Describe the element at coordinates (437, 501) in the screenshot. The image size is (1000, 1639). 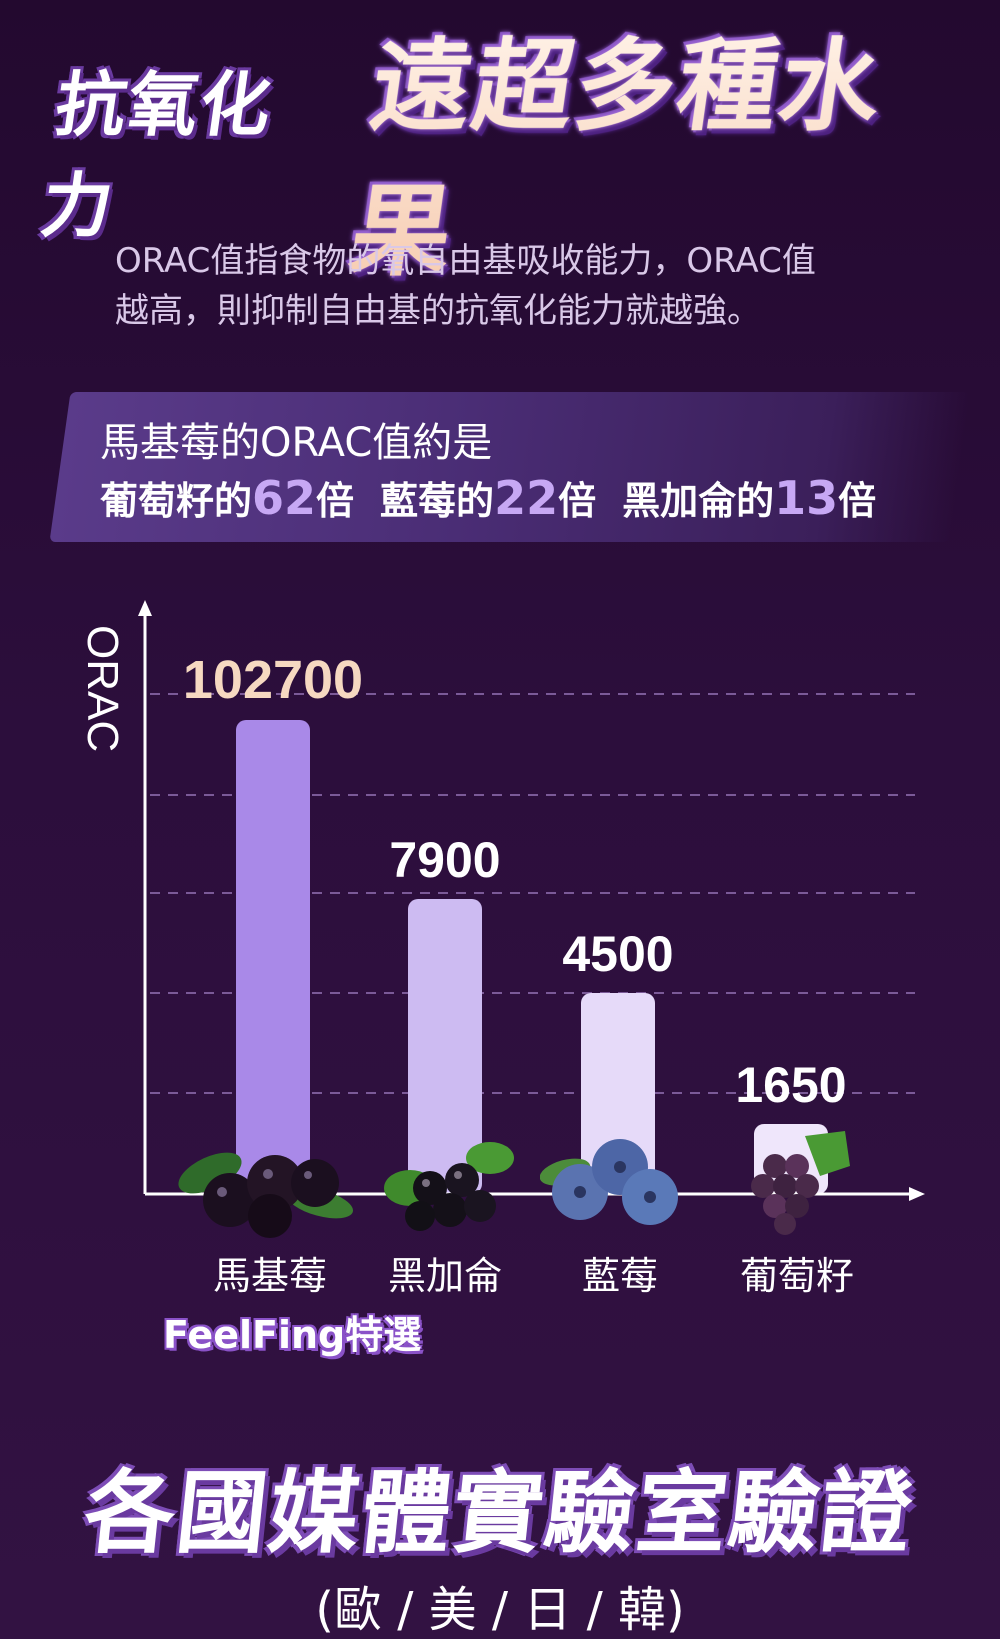
I see `callout-item-prefix: 藍莓的` at that location.